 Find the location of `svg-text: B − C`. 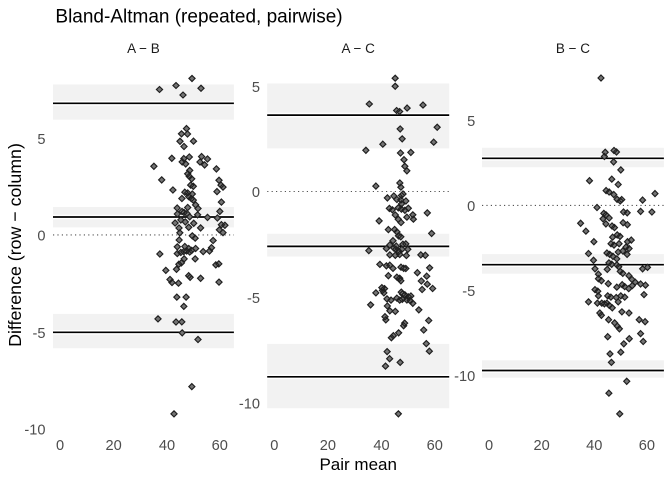

svg-text: B − C is located at coordinates (573, 48).